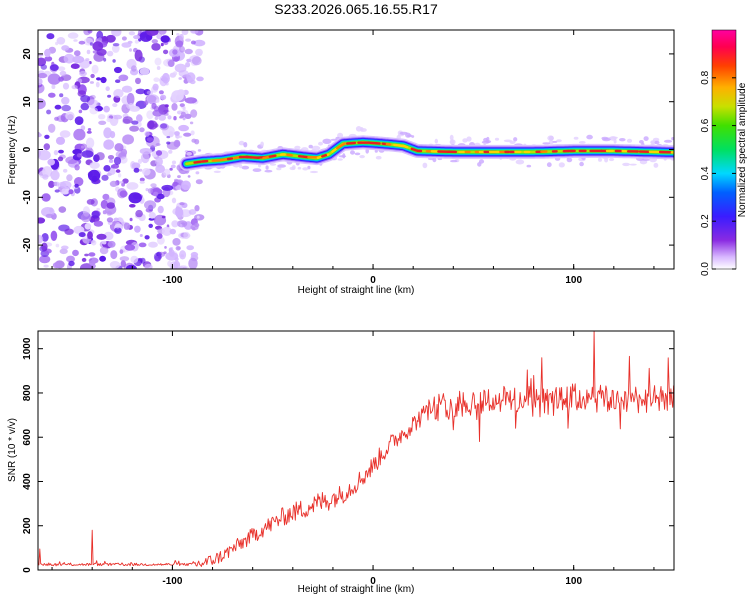 Image resolution: width=750 pixels, height=600 pixels. What do you see at coordinates (705, 77) in the screenshot?
I see `colorbar-tick-label: 0.8` at bounding box center [705, 77].